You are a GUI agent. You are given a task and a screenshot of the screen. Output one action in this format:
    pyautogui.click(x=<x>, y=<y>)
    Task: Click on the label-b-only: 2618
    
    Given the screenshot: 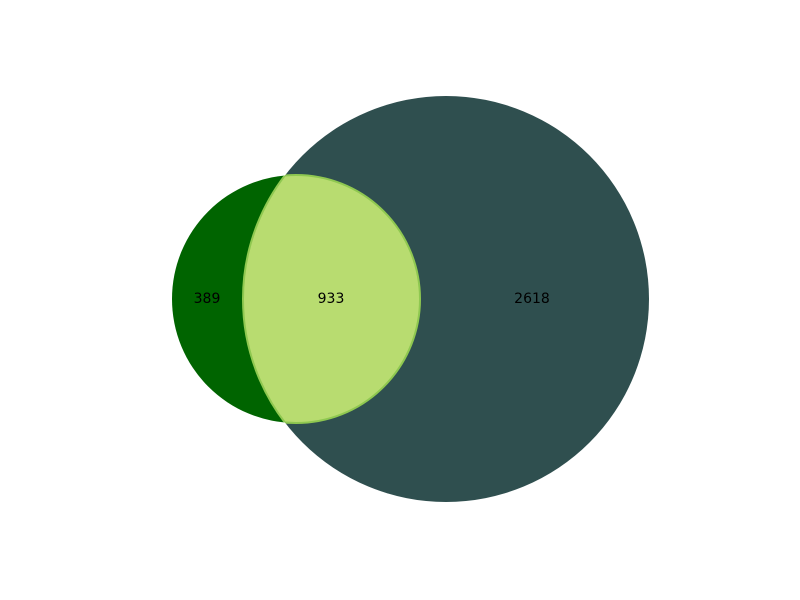 What is the action you would take?
    pyautogui.click(x=532, y=299)
    